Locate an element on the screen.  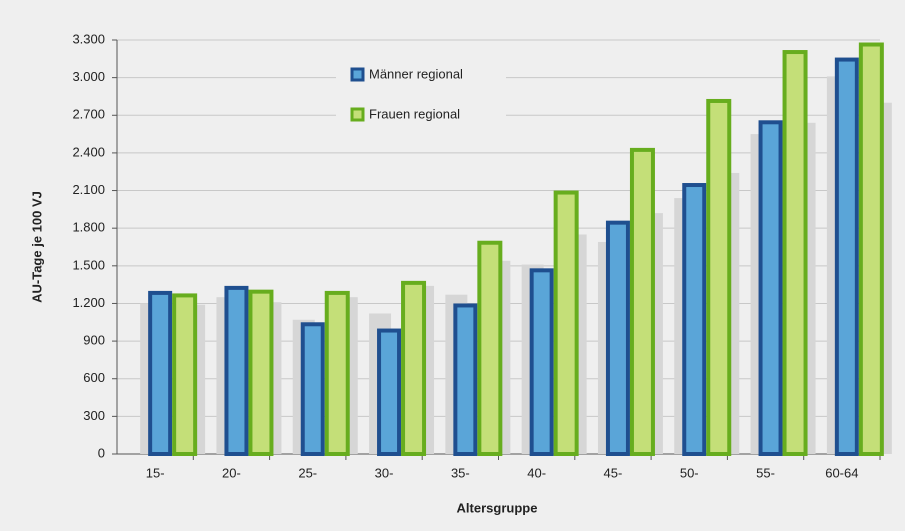
legend-label: Frauen regional is located at coordinates (414, 113).